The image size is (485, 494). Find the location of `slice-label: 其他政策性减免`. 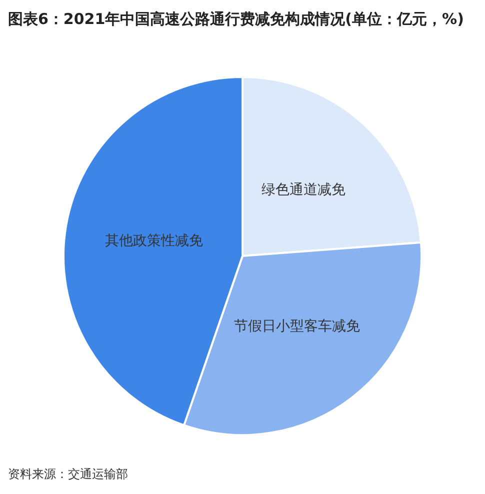

slice-label: 其他政策性减免 is located at coordinates (154, 240).